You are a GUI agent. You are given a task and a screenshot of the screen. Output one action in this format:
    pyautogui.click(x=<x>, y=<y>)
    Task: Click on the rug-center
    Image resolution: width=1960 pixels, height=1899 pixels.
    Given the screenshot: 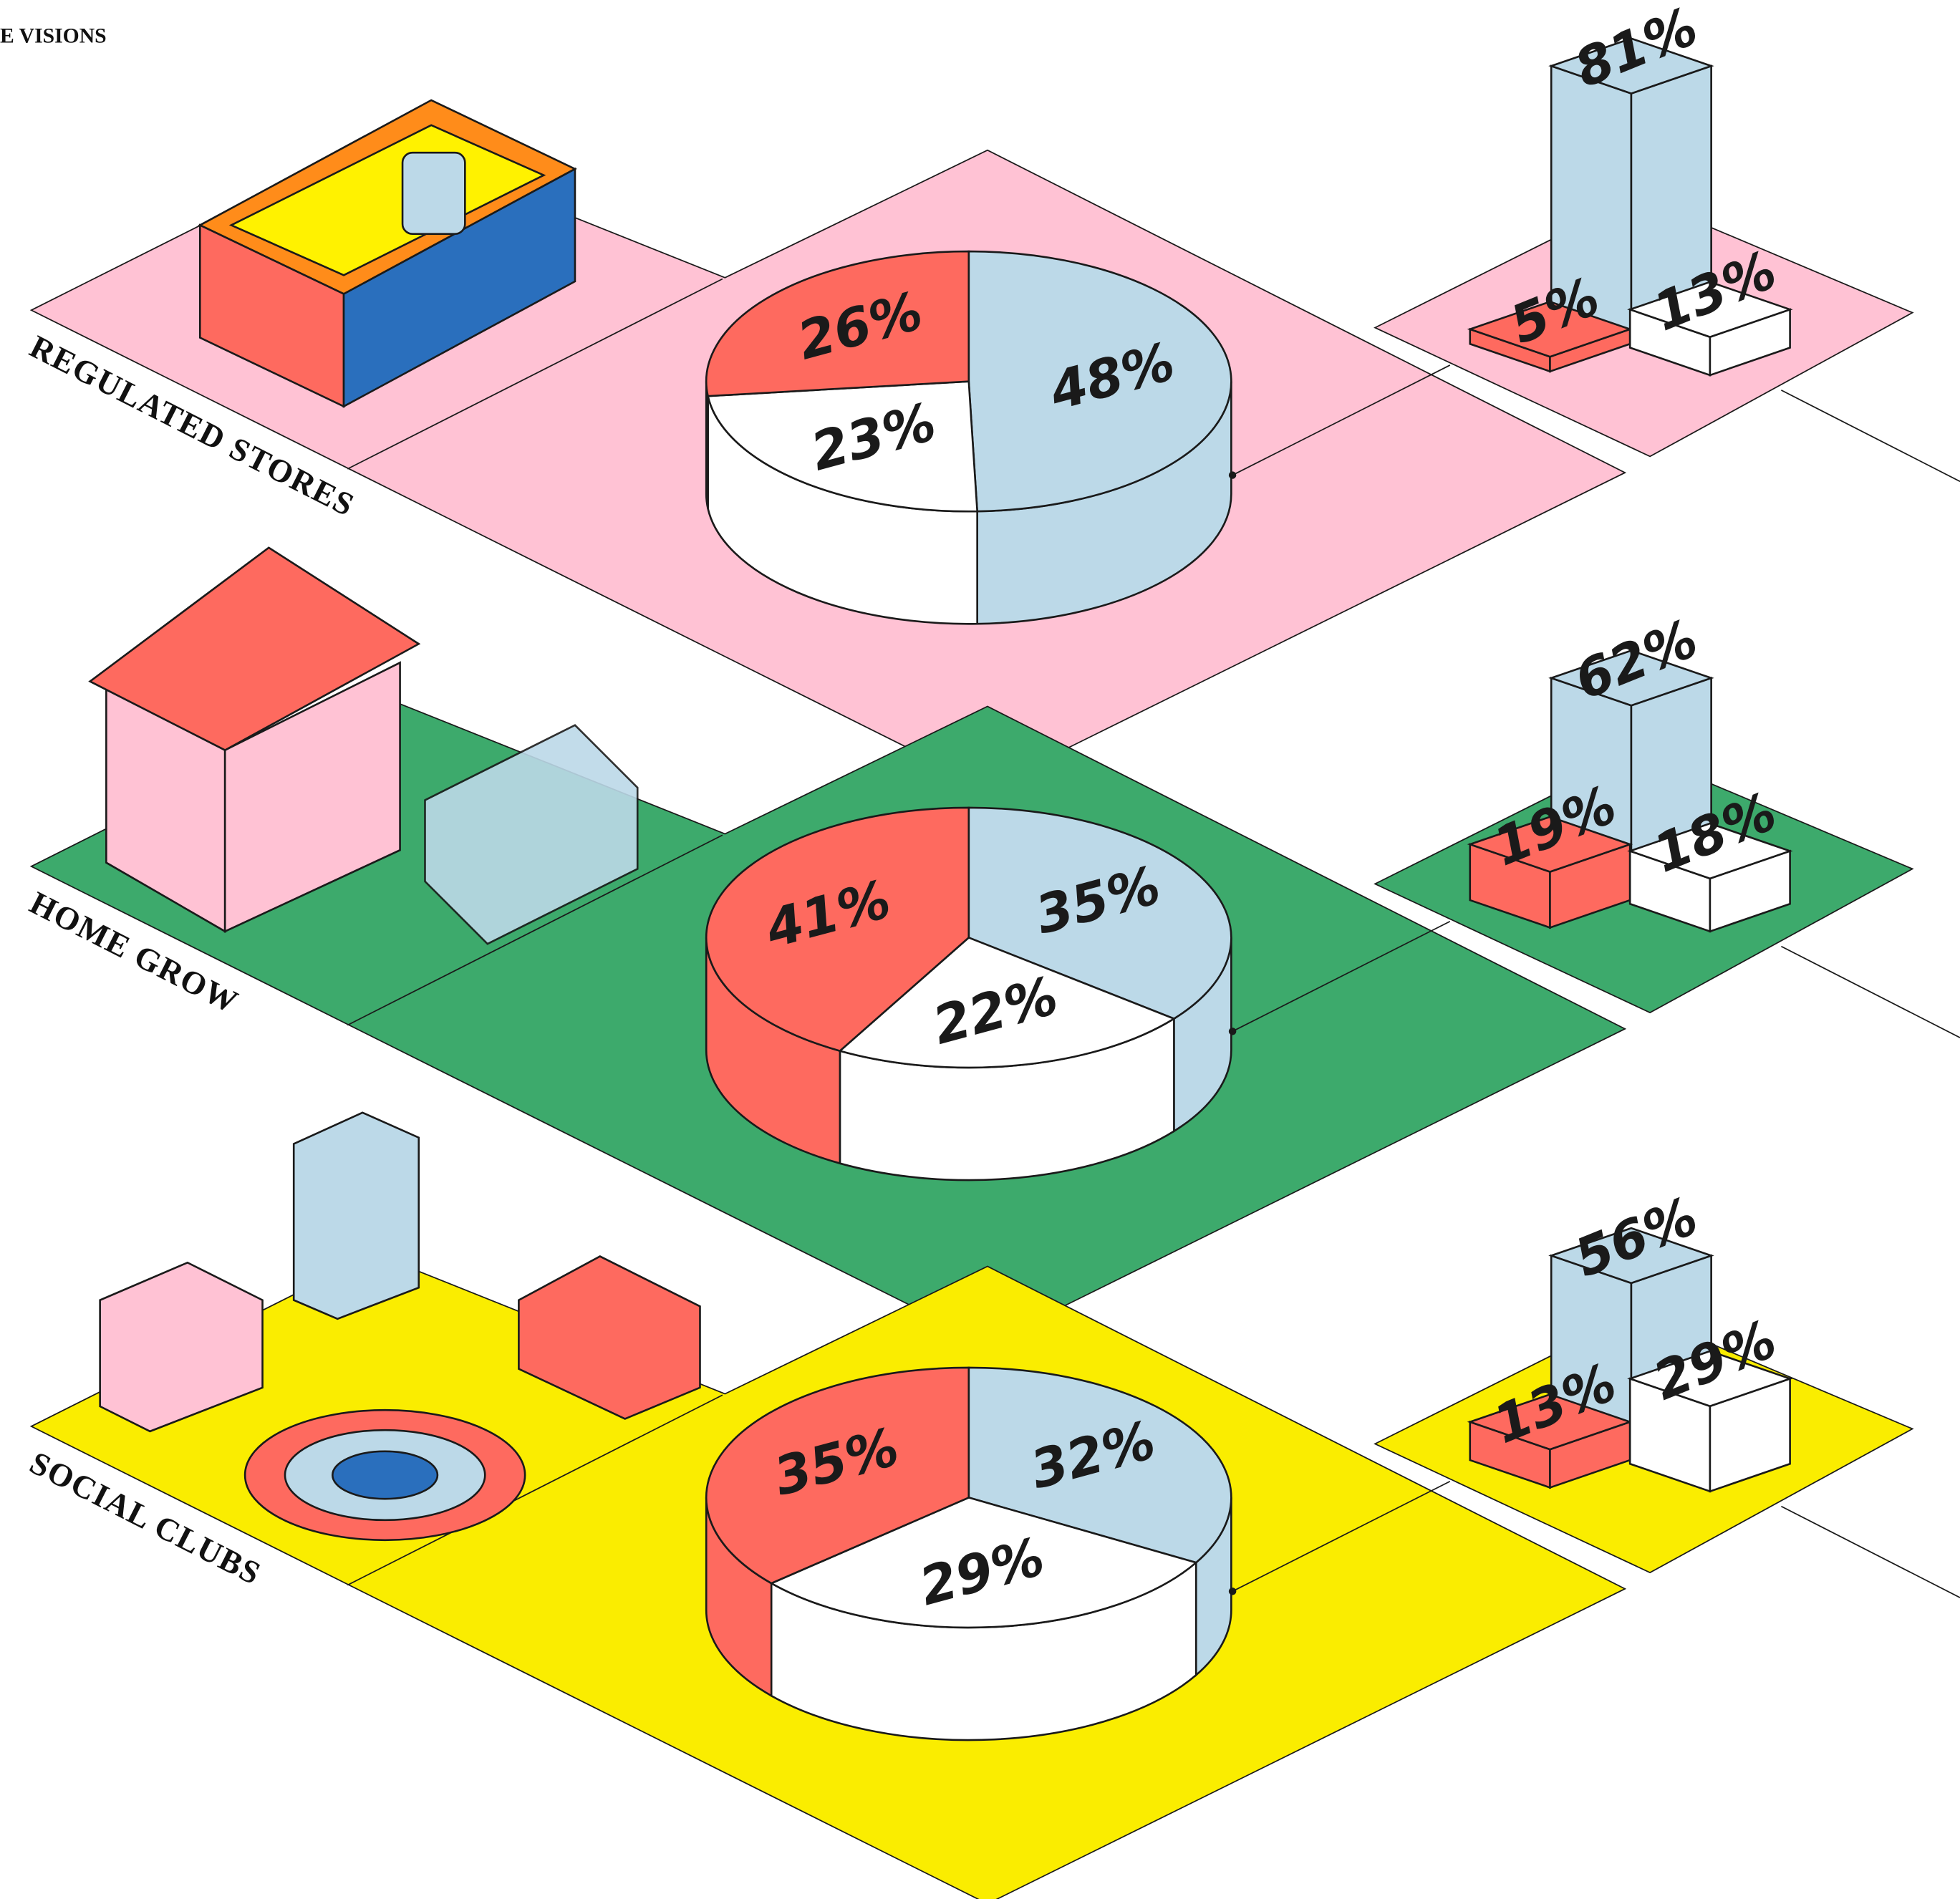 What is the action you would take?
    pyautogui.click(x=385, y=1475)
    